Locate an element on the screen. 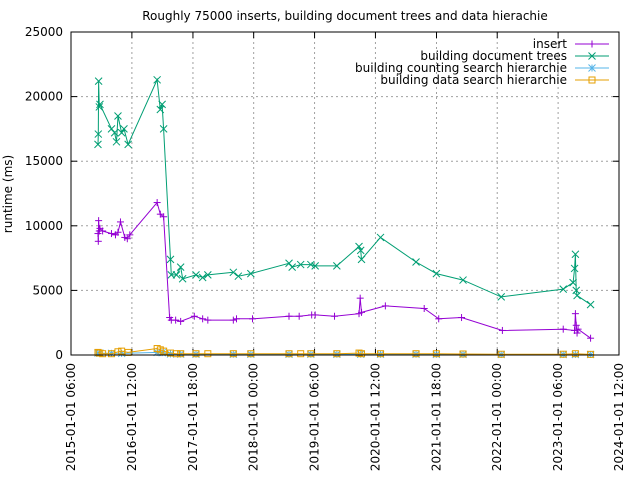 The image size is (640, 480). legend-entry: building counting search hierarchie is located at coordinates (482, 68).